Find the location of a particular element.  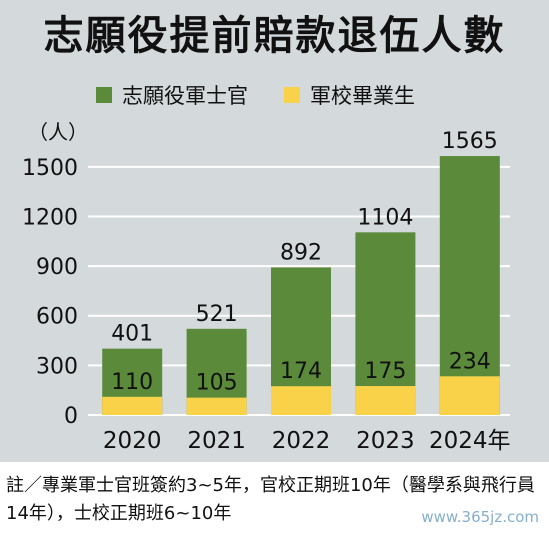

data-label-graduates: 110 is located at coordinates (132, 382).